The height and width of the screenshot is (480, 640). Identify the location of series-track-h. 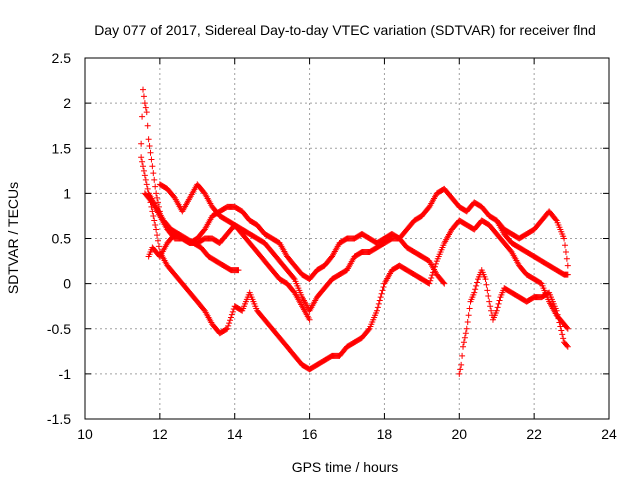
(532, 247).